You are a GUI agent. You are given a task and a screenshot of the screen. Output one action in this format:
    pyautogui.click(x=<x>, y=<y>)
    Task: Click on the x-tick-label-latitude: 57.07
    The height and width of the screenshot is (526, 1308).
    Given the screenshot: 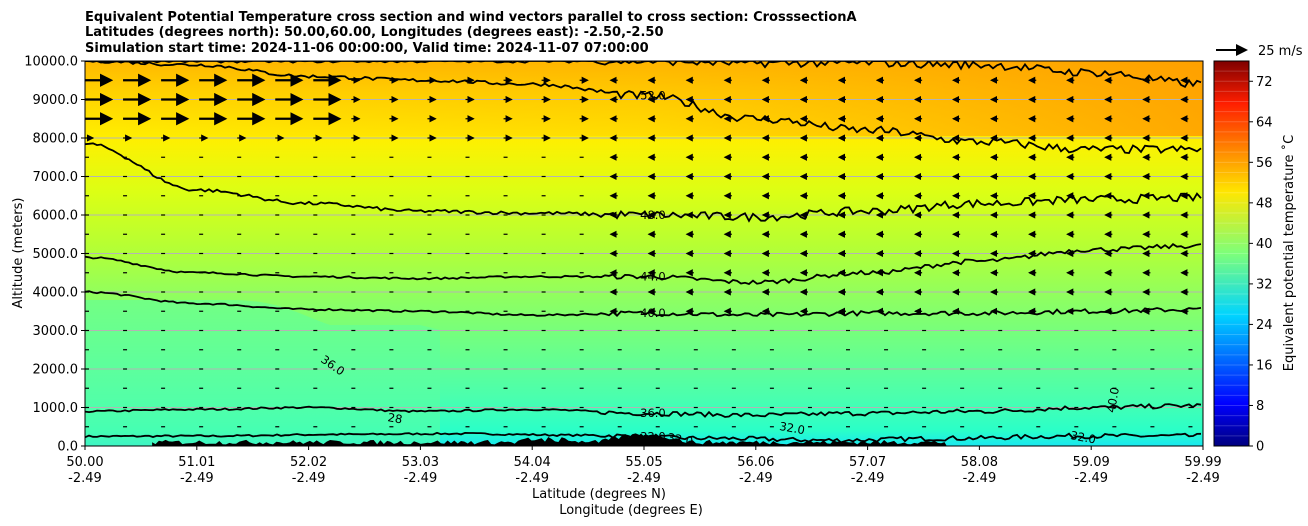 What is the action you would take?
    pyautogui.click(x=867, y=462)
    